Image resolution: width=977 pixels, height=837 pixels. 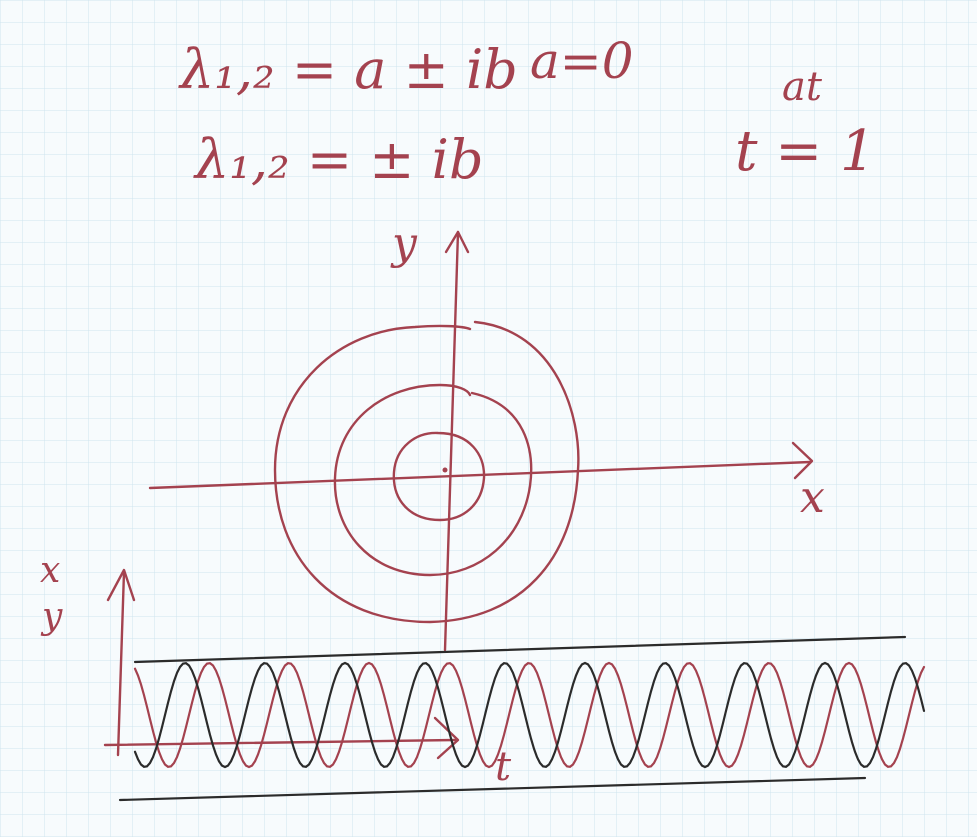 I want to click on phase-y-arrowhead, so click(x=457, y=242).